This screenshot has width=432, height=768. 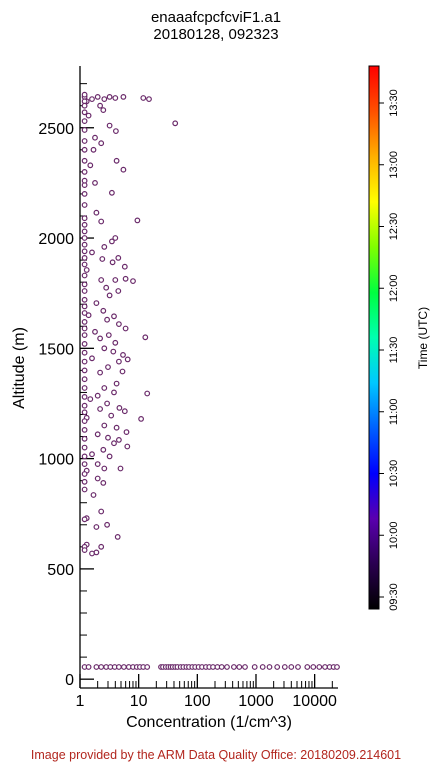 I want to click on colorbar-tick-label: 10:00, so click(x=394, y=536).